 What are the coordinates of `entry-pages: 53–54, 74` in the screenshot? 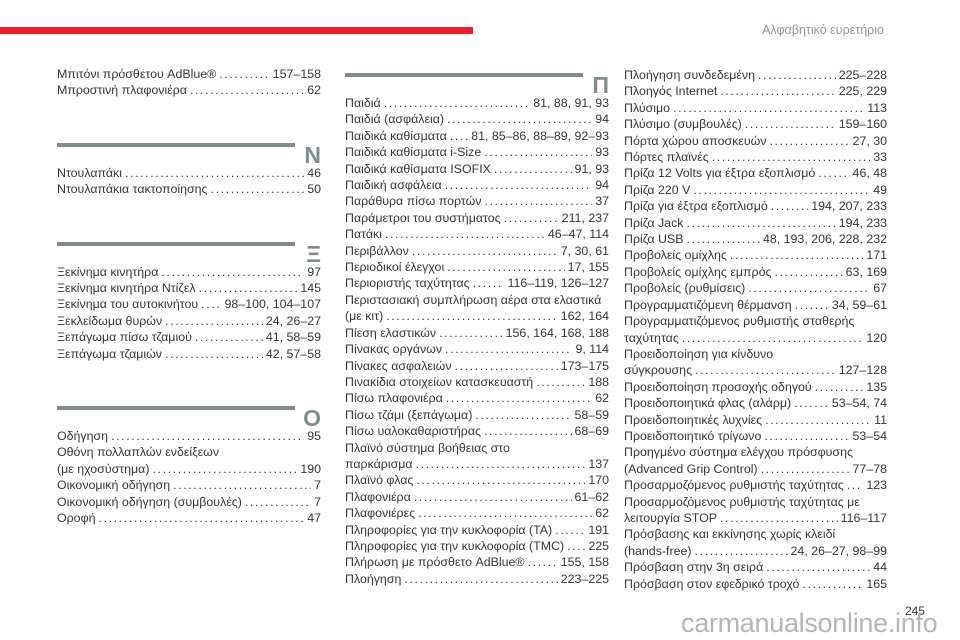 It's located at (859, 403).